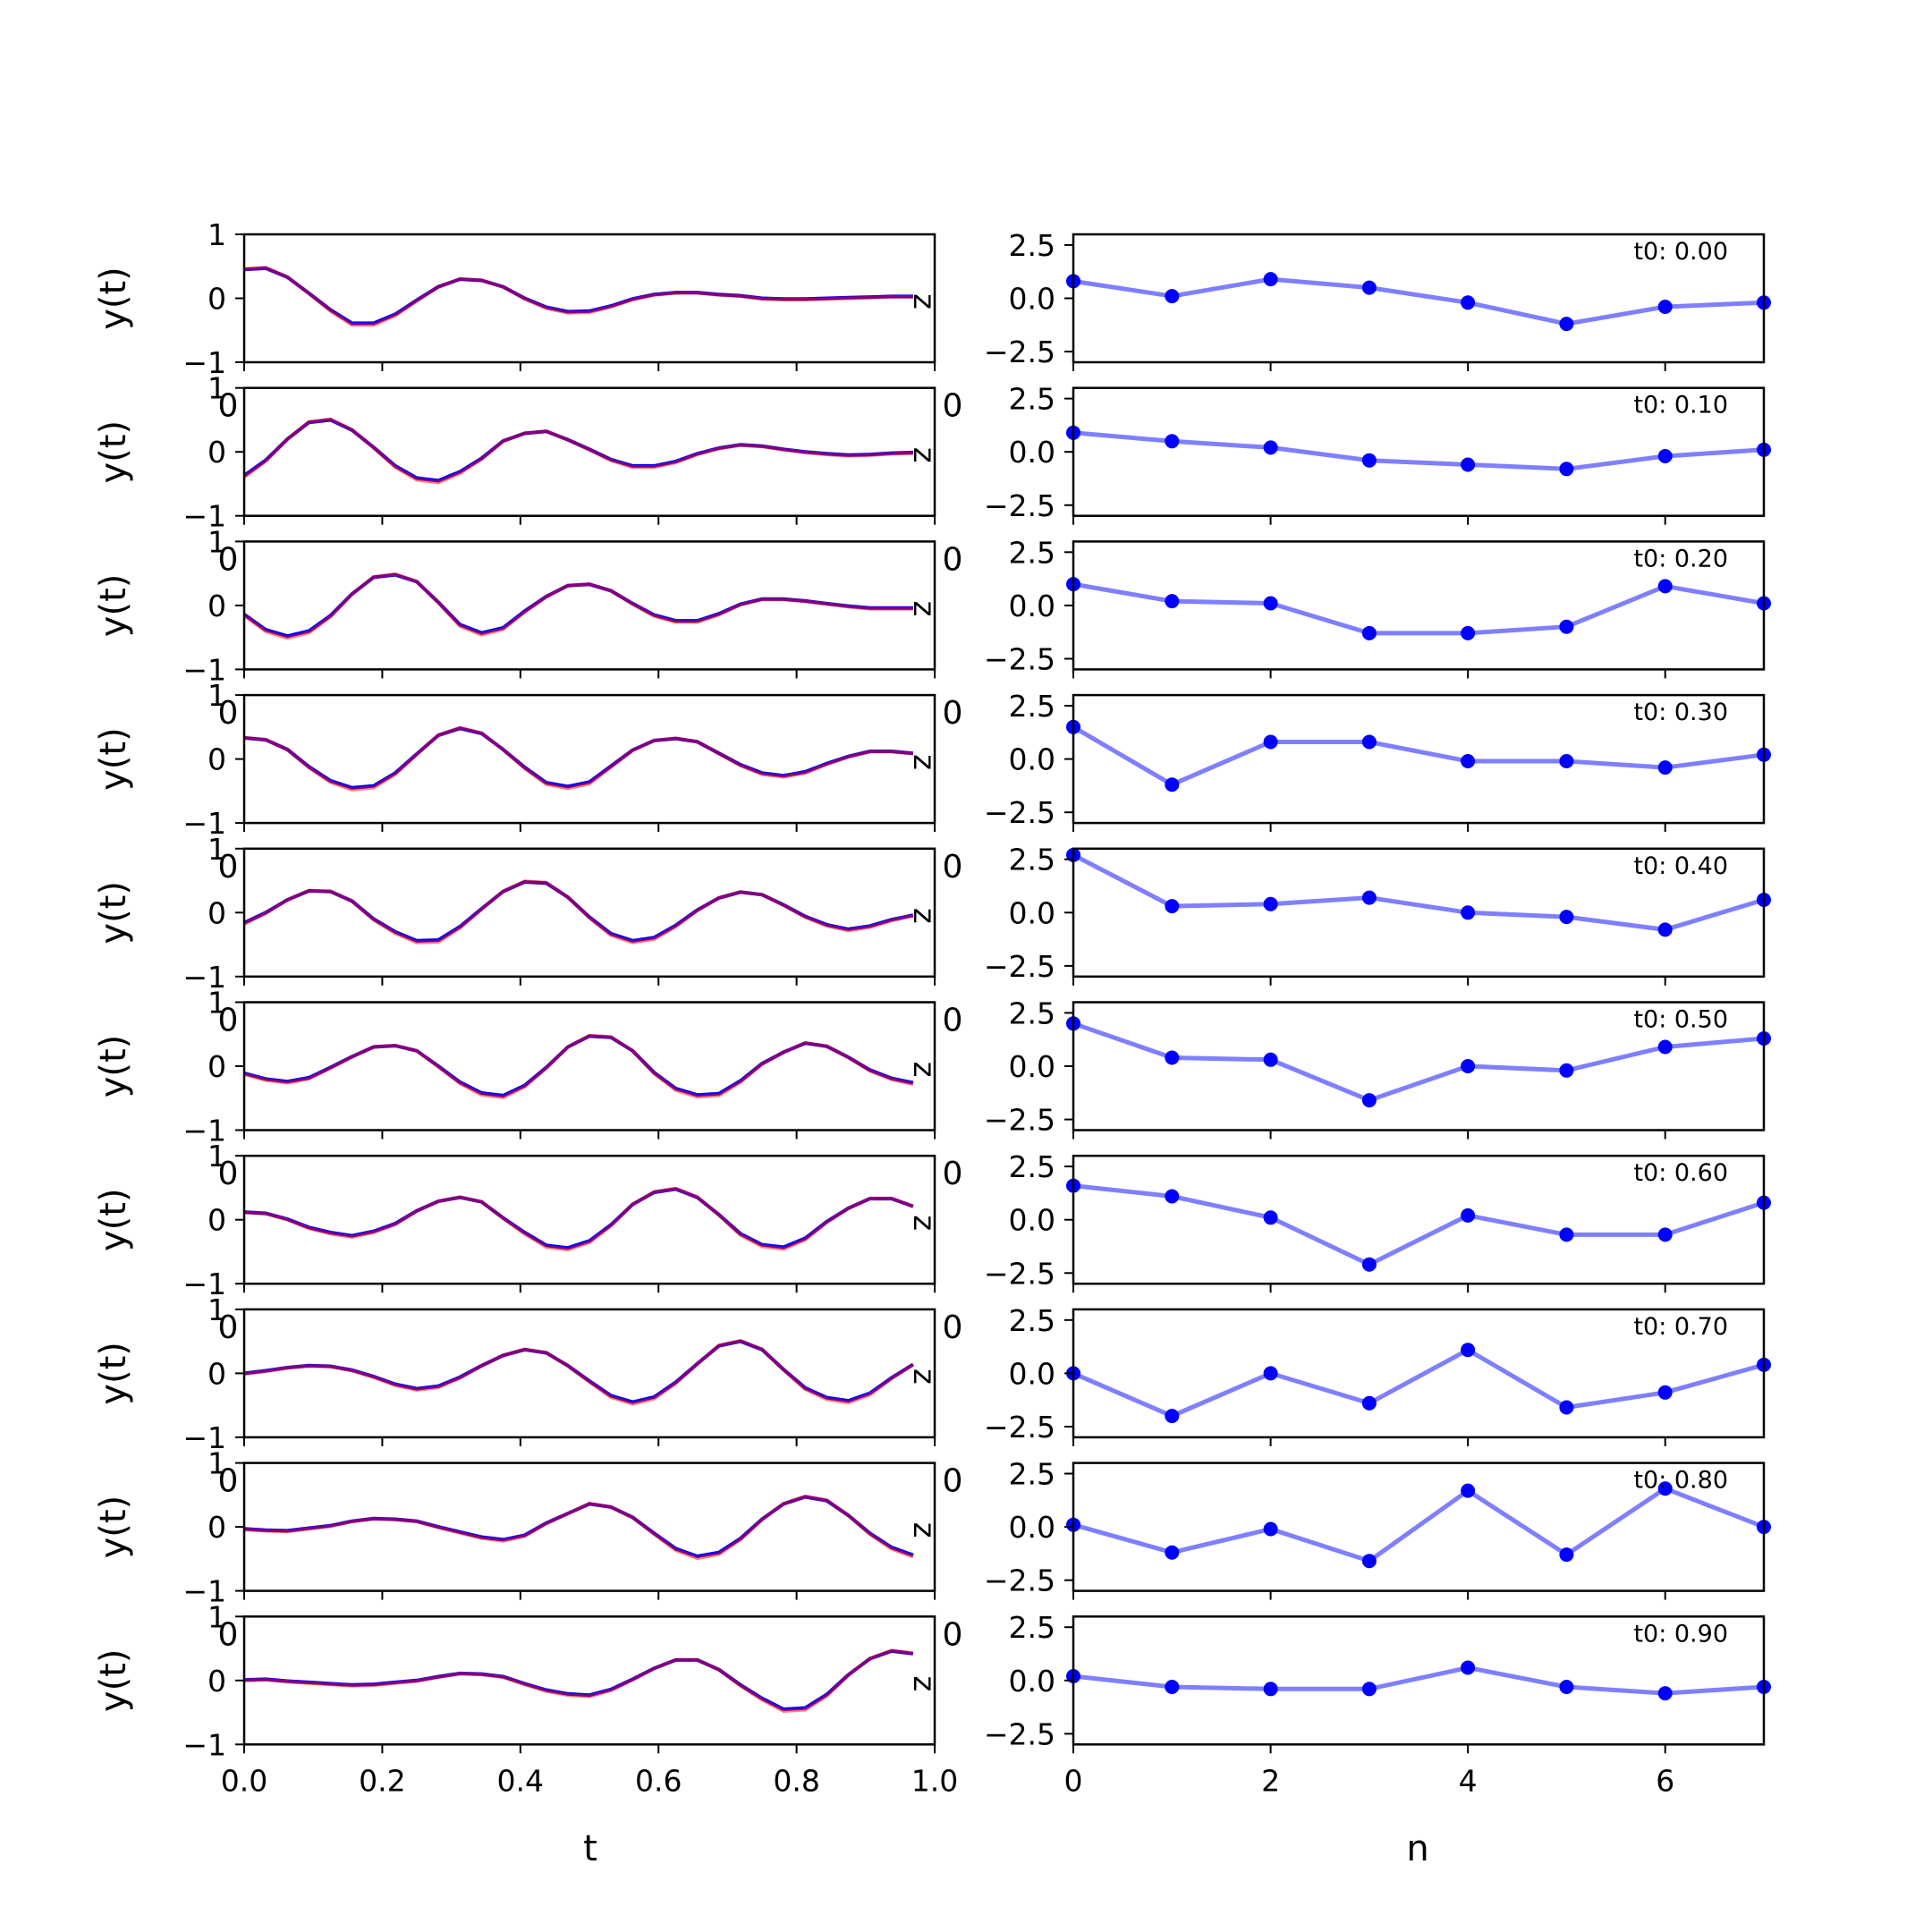 This screenshot has width=1932, height=1932. I want to click on x-tick-label: 4, so click(1468, 1780).